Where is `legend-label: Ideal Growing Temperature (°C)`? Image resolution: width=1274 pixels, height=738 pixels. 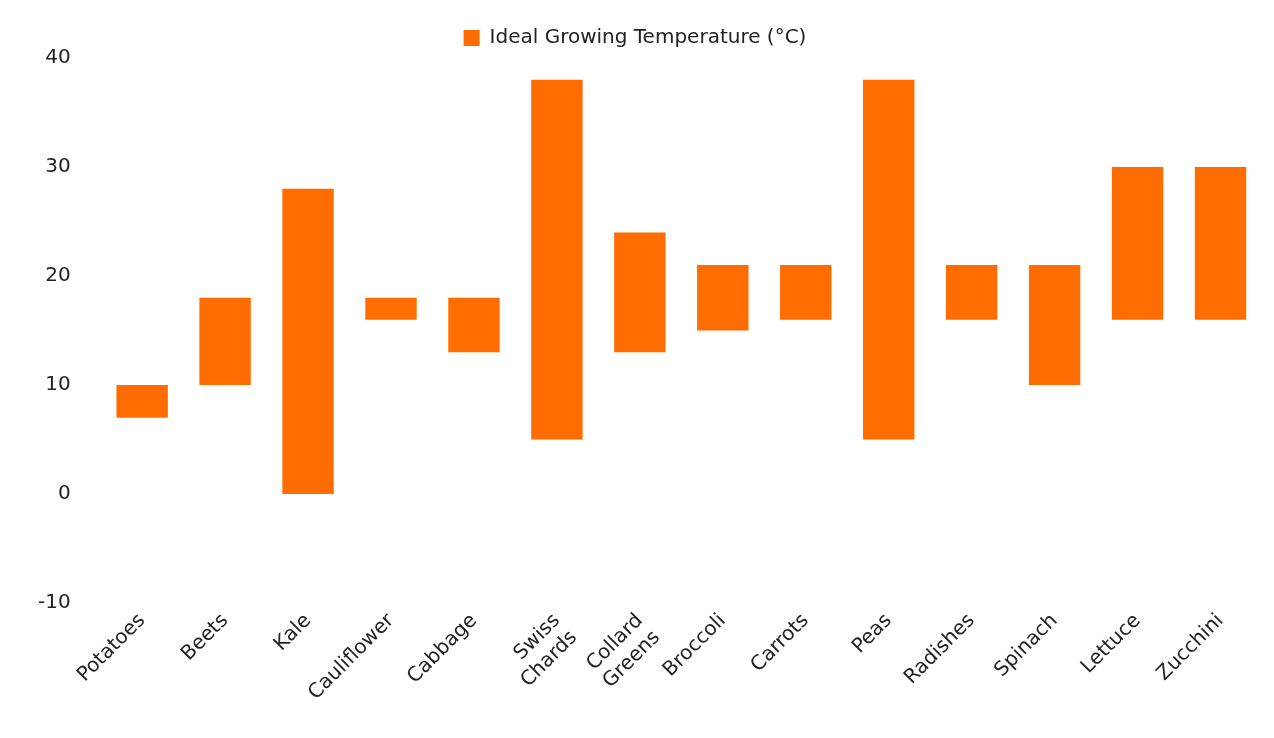 legend-label: Ideal Growing Temperature (°C) is located at coordinates (648, 36).